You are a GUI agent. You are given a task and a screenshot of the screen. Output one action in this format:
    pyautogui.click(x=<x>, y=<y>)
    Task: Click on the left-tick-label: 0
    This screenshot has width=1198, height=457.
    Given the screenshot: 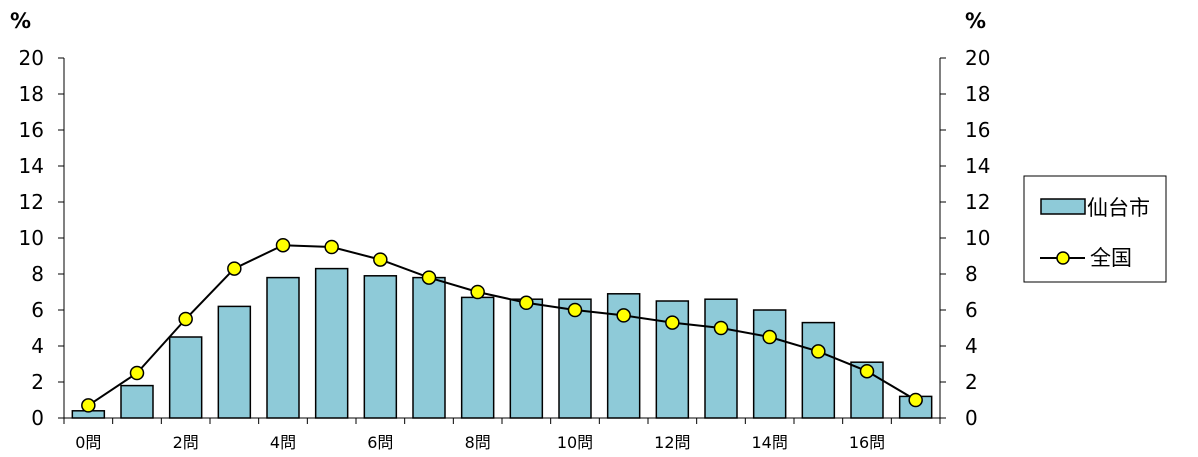 What is the action you would take?
    pyautogui.click(x=37, y=418)
    